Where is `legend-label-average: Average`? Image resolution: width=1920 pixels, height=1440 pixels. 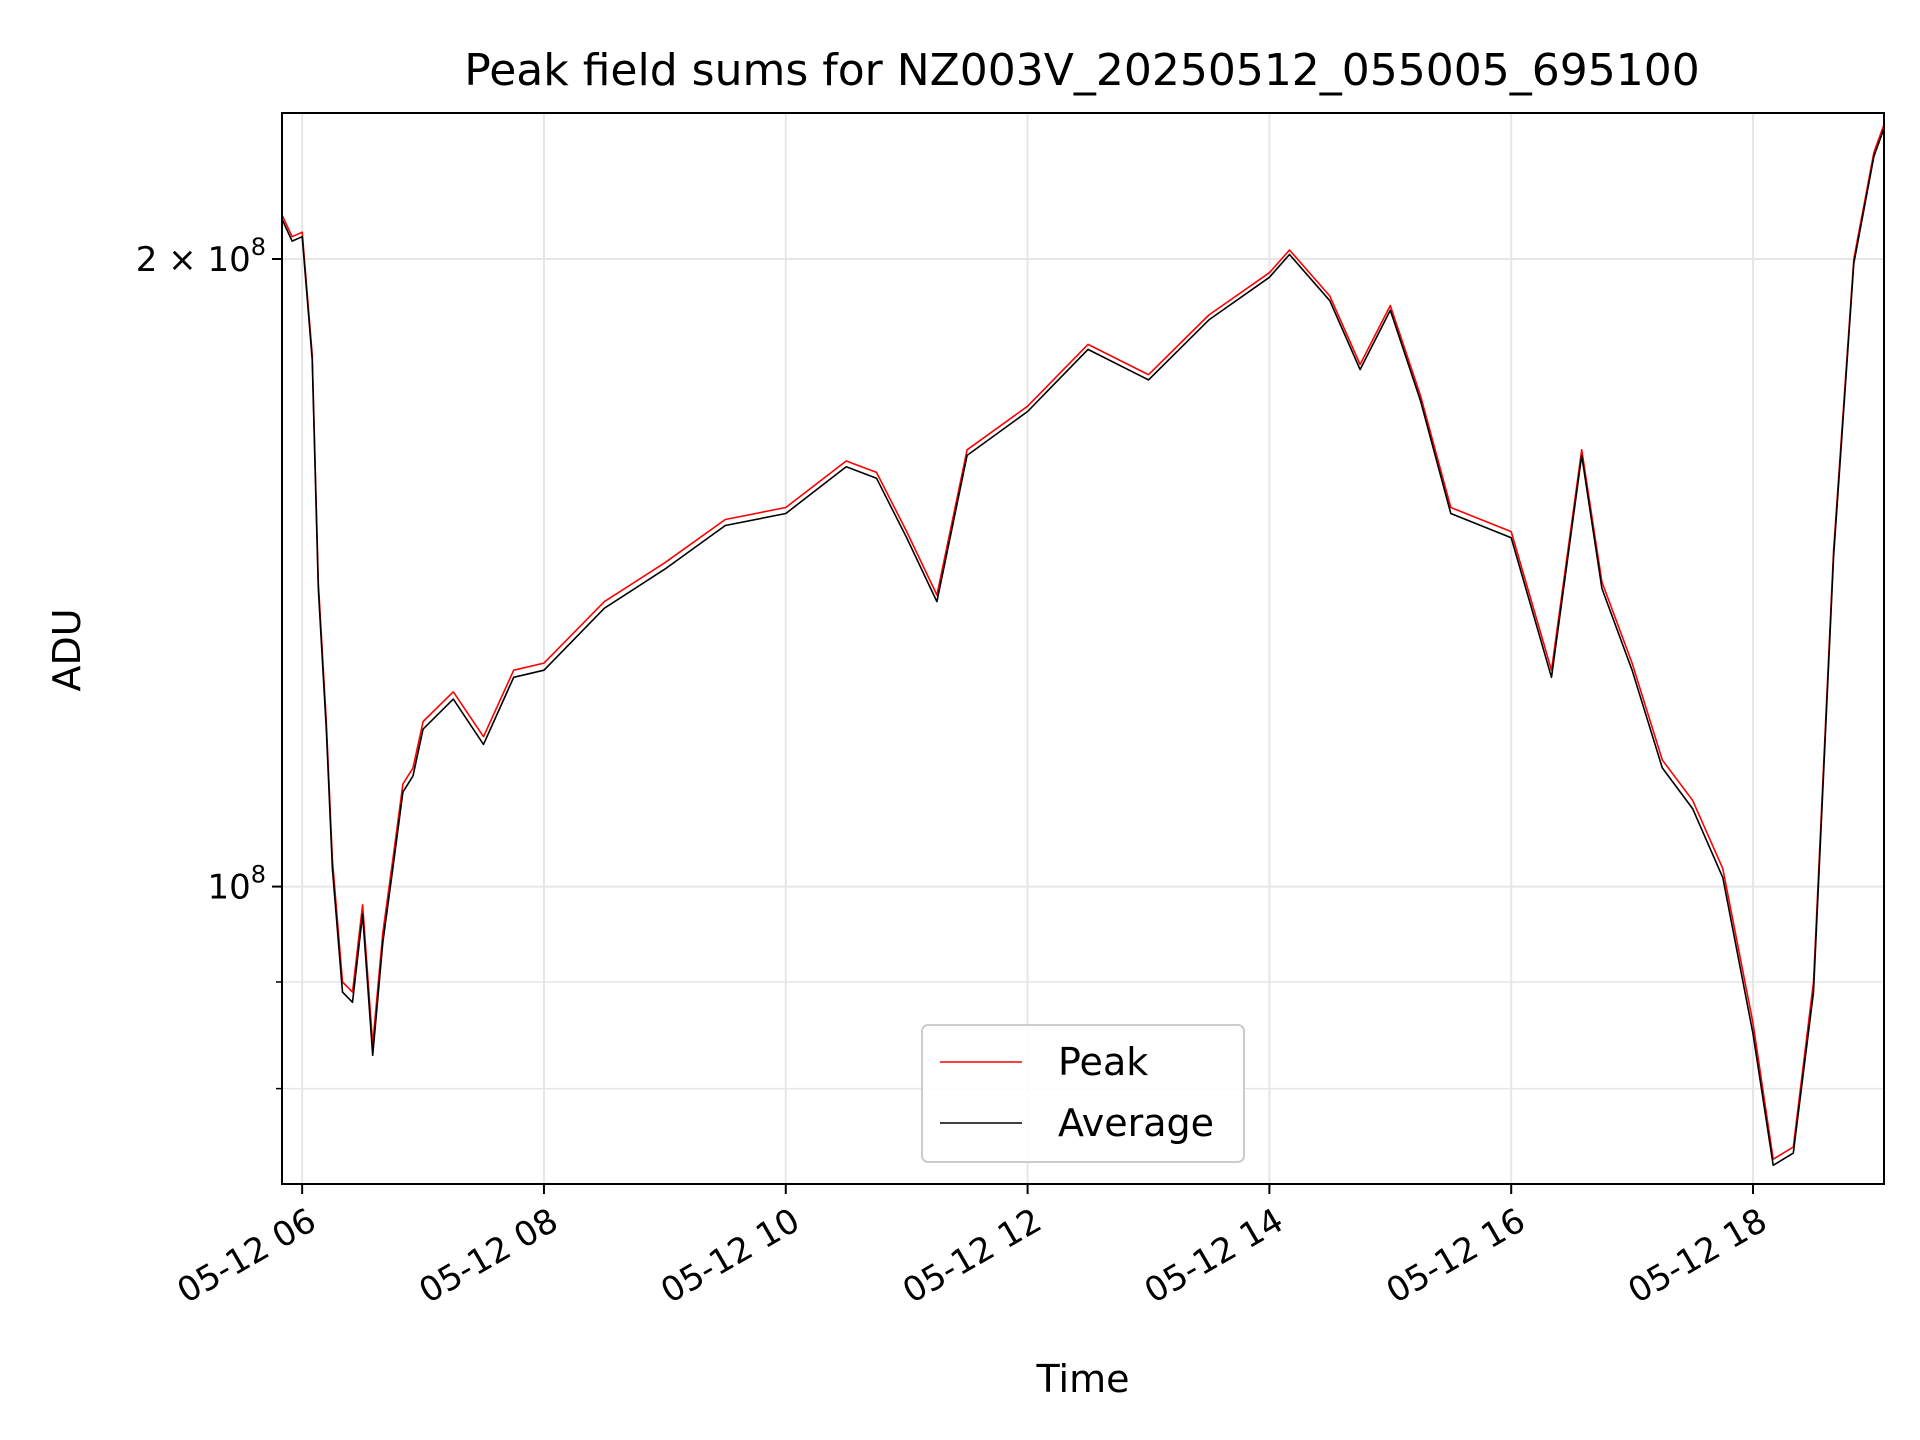 legend-label-average: Average is located at coordinates (1136, 1123).